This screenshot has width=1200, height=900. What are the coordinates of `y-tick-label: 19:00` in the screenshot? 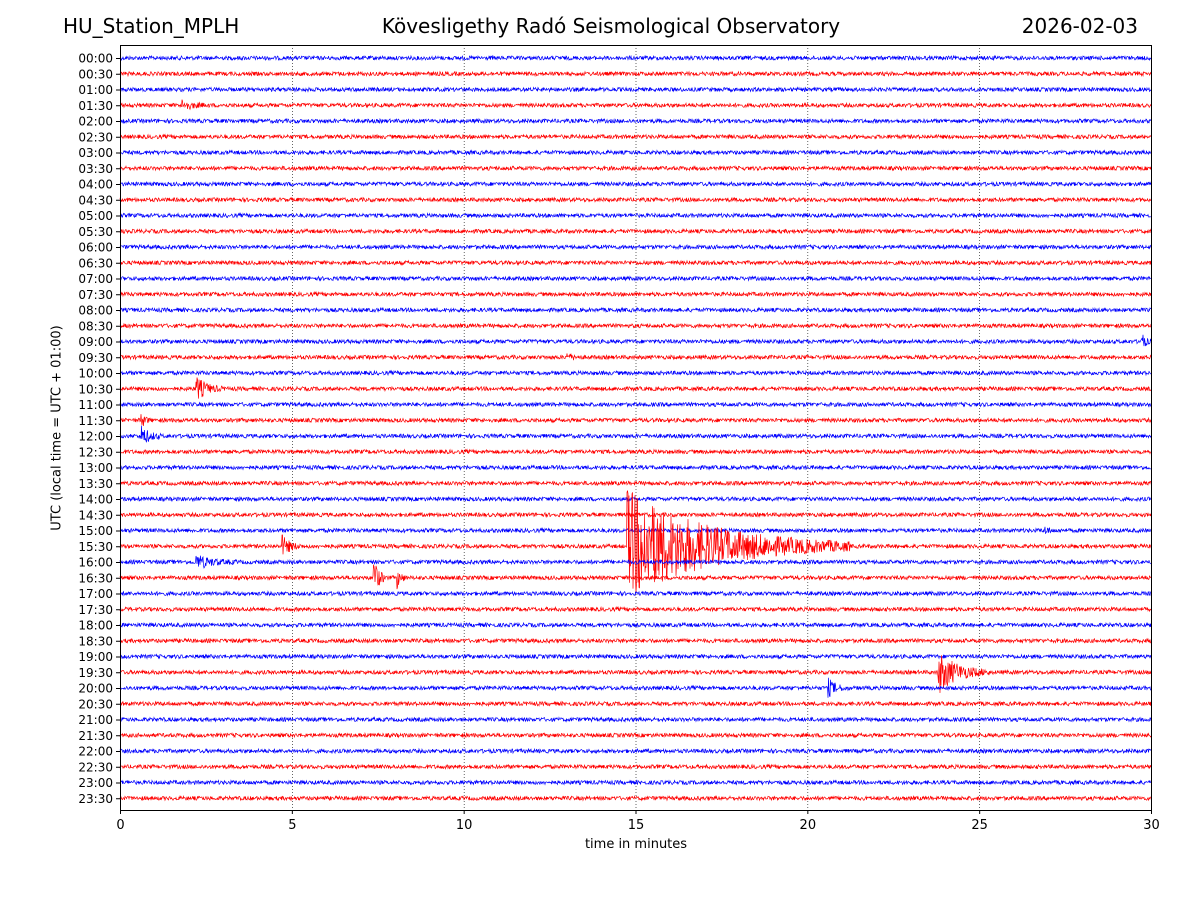 It's located at (95, 657).